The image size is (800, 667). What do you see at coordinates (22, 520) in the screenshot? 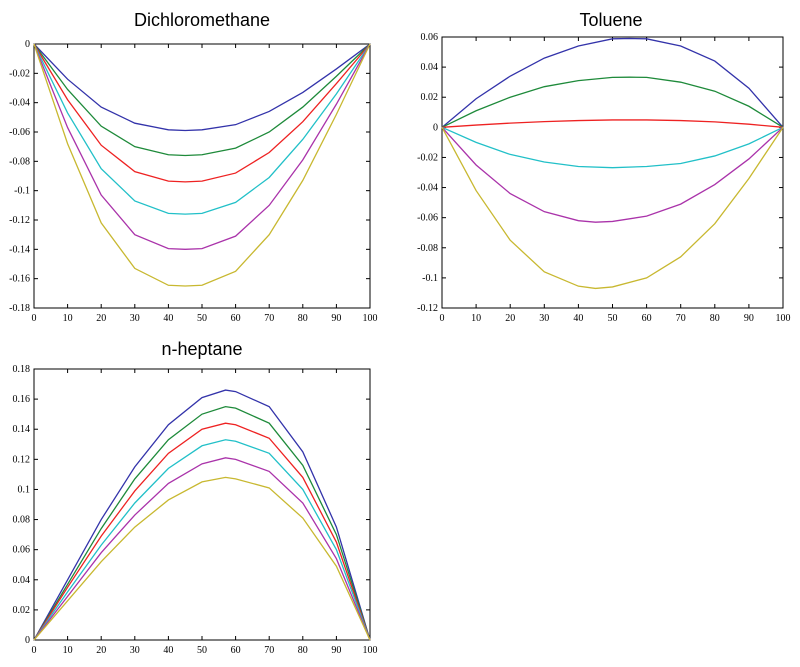
I see `y-tick-label: 0.08` at bounding box center [22, 520].